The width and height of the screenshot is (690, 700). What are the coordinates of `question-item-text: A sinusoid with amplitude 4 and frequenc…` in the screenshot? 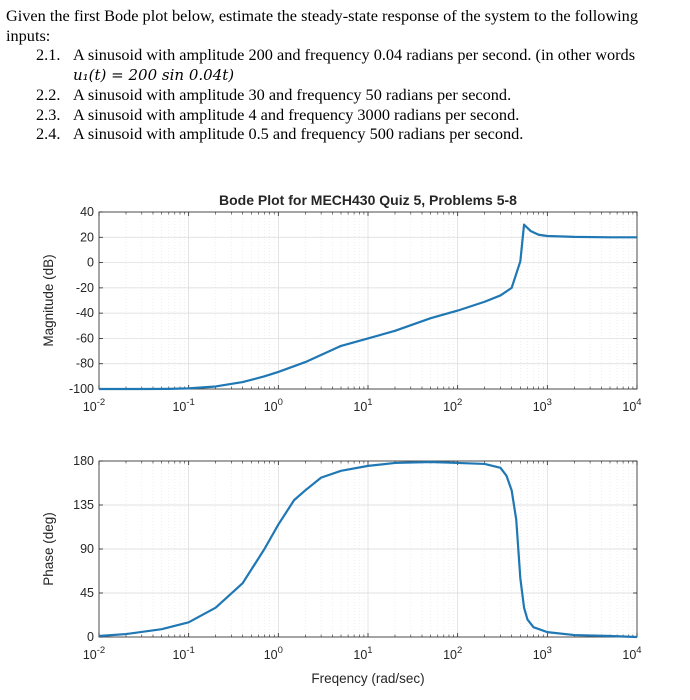 It's located at (296, 114).